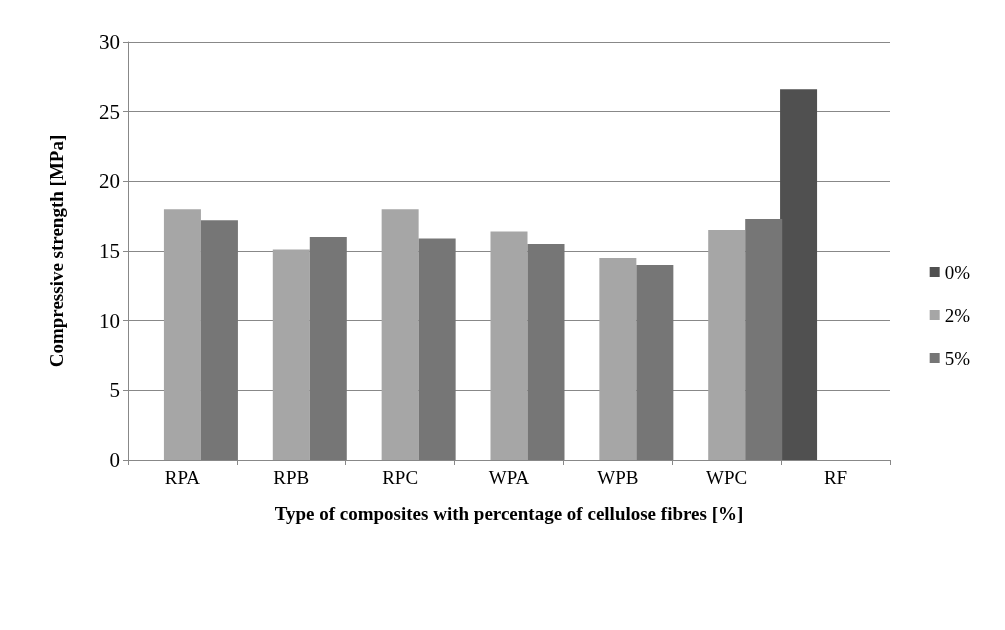 The width and height of the screenshot is (1005, 630). What do you see at coordinates (109, 320) in the screenshot?
I see `y-tick-label: 10` at bounding box center [109, 320].